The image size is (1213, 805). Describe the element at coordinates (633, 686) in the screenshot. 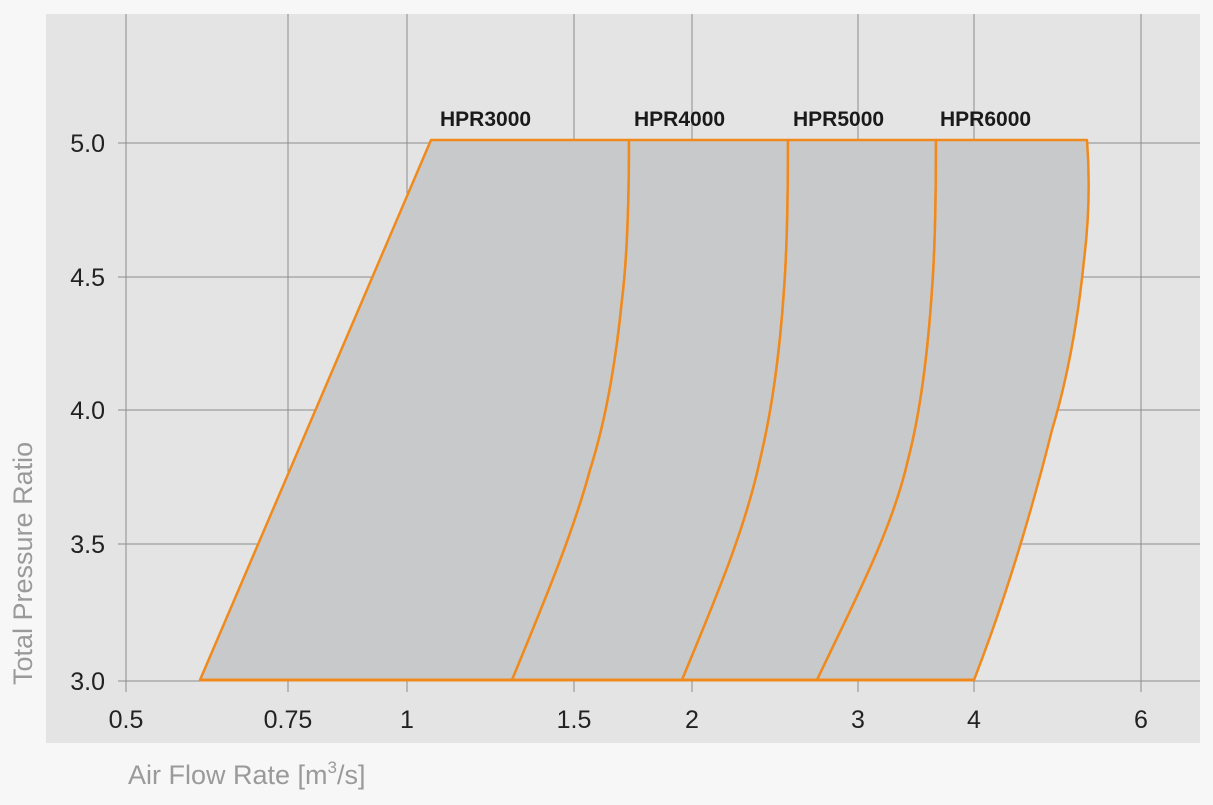

I see `x-tick-marks` at that location.